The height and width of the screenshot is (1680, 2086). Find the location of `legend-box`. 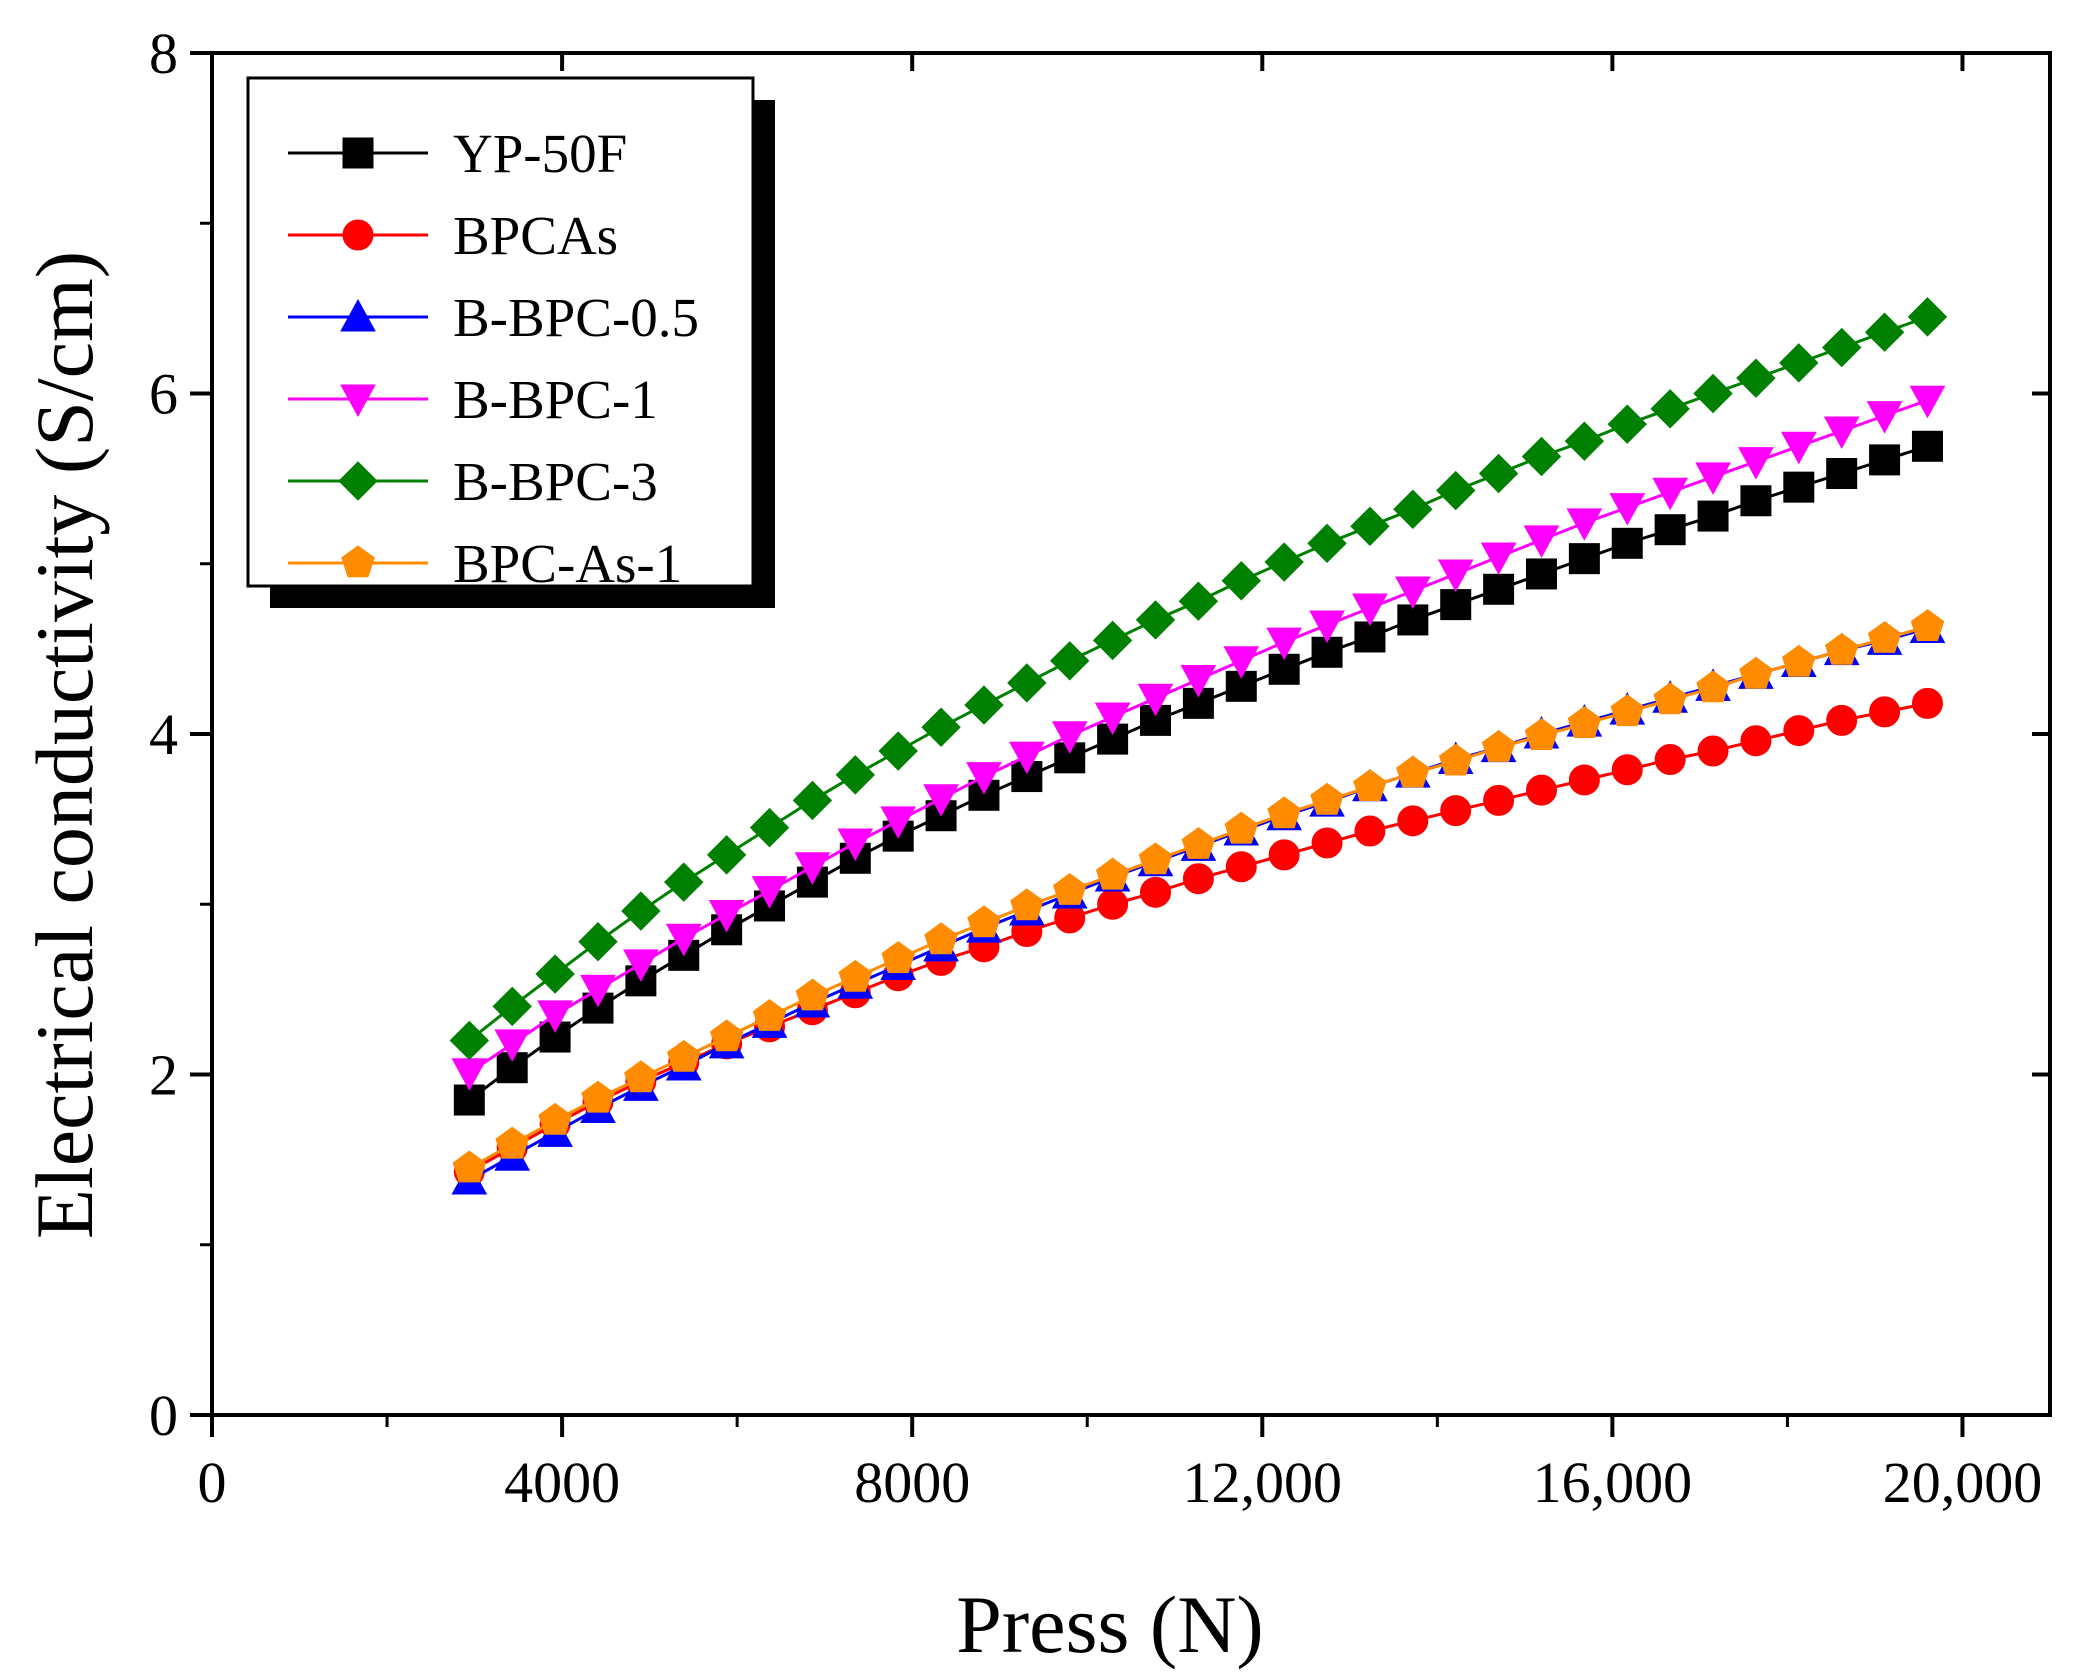

legend-box is located at coordinates (500, 332).